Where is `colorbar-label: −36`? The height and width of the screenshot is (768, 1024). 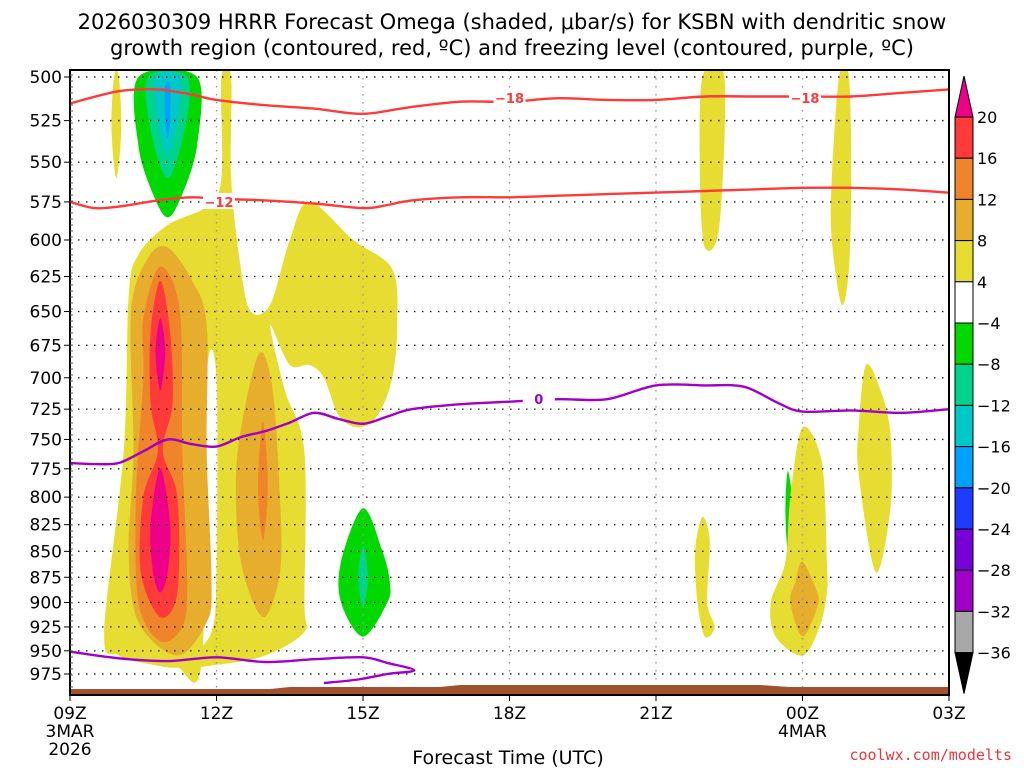
colorbar-label: −36 is located at coordinates (994, 653).